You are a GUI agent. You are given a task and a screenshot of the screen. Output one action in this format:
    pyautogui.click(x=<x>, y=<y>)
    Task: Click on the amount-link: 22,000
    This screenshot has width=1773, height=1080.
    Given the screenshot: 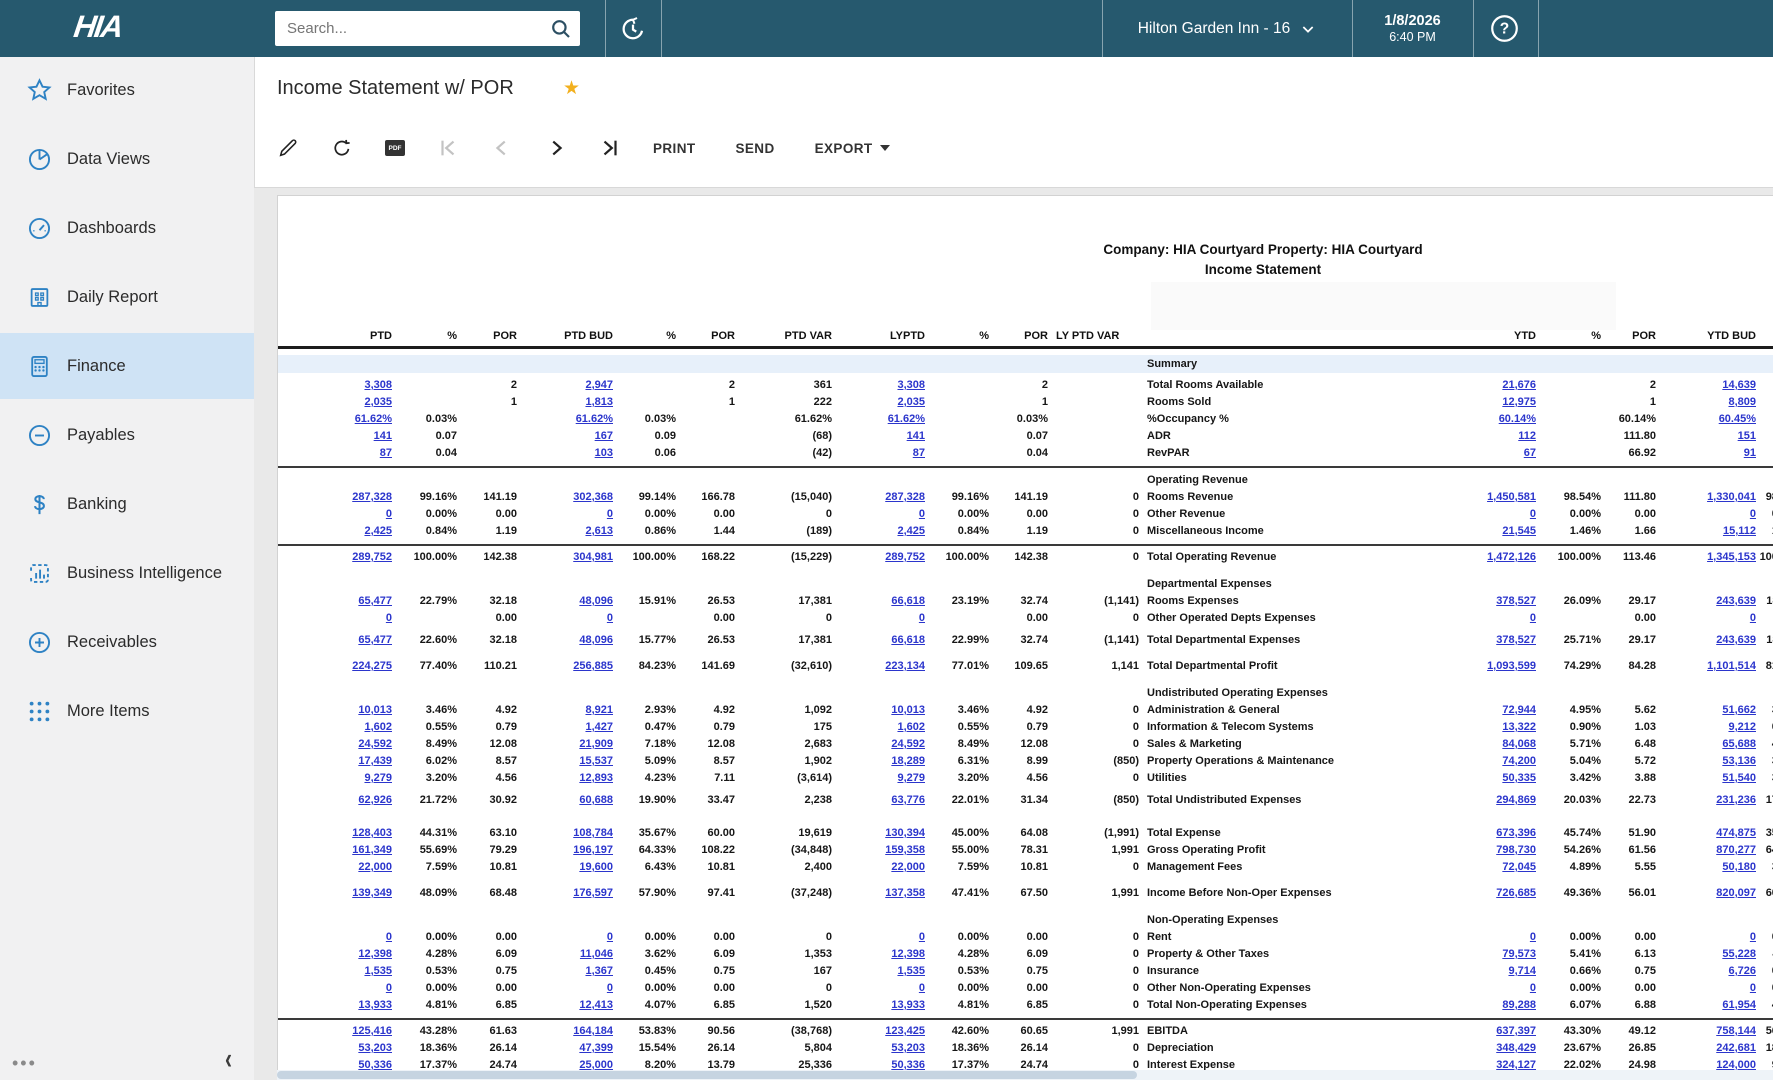 What is the action you would take?
    pyautogui.click(x=375, y=867)
    